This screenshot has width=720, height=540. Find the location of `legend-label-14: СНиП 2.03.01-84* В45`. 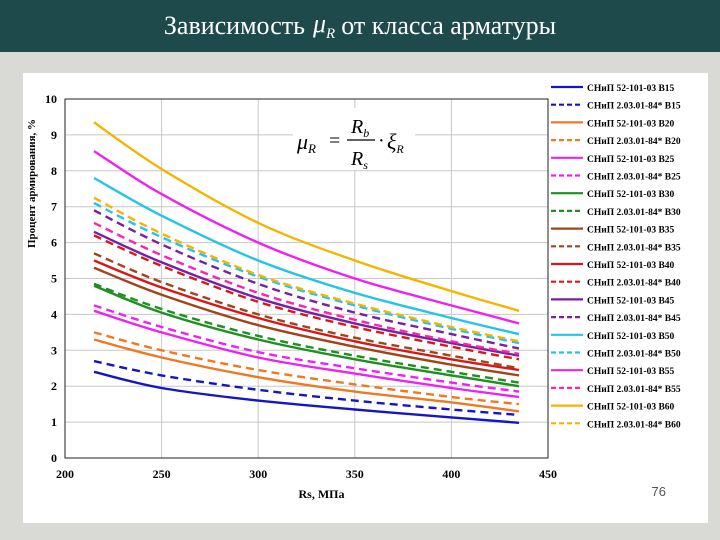

legend-label-14: СНиП 2.03.01-84* В45 is located at coordinates (634, 319).